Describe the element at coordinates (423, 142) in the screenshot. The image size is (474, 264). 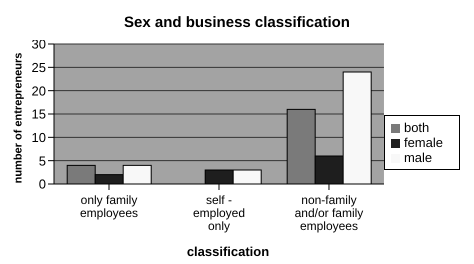
I see `legend-label: female` at that location.